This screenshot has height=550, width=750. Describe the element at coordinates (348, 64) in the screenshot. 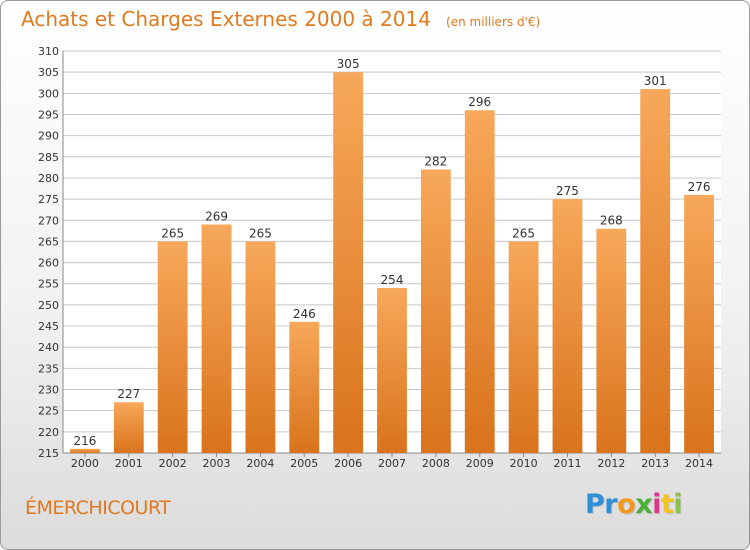

I see `bar-value-label: 305` at that location.